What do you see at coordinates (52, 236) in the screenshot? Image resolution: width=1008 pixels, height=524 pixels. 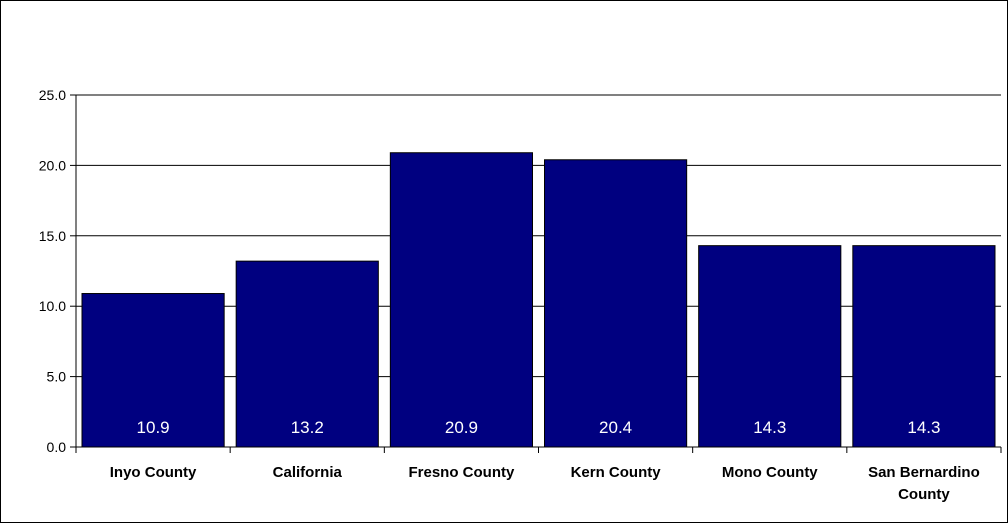 I see `y-tick-label: 15.0` at bounding box center [52, 236].